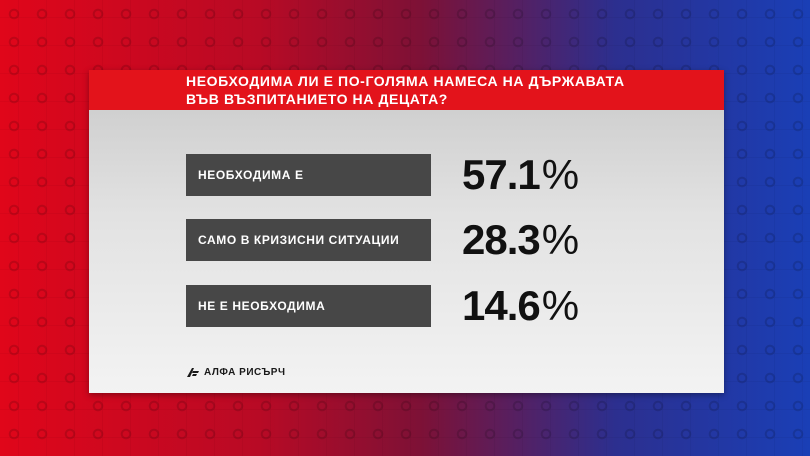  I want to click on answer-label-box: САМО В КРИЗИСНИ СИТУАЦИИ, so click(308, 240).